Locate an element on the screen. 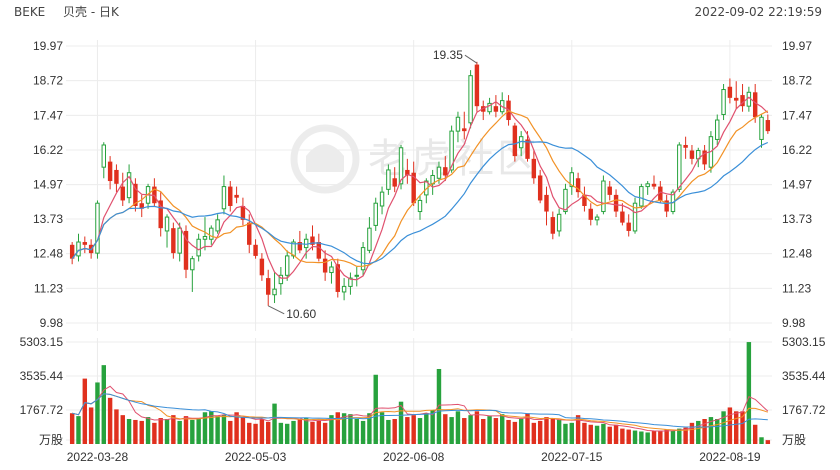 This screenshot has height=470, width=840. price-tick-label-right: 16.22 is located at coordinates (797, 150).